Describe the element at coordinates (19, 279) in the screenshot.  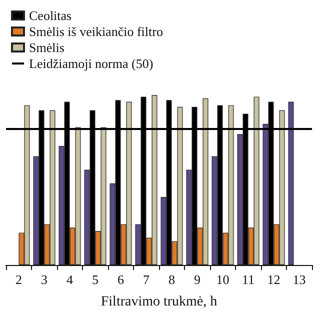
I see `x-tick-label: 2` at that location.